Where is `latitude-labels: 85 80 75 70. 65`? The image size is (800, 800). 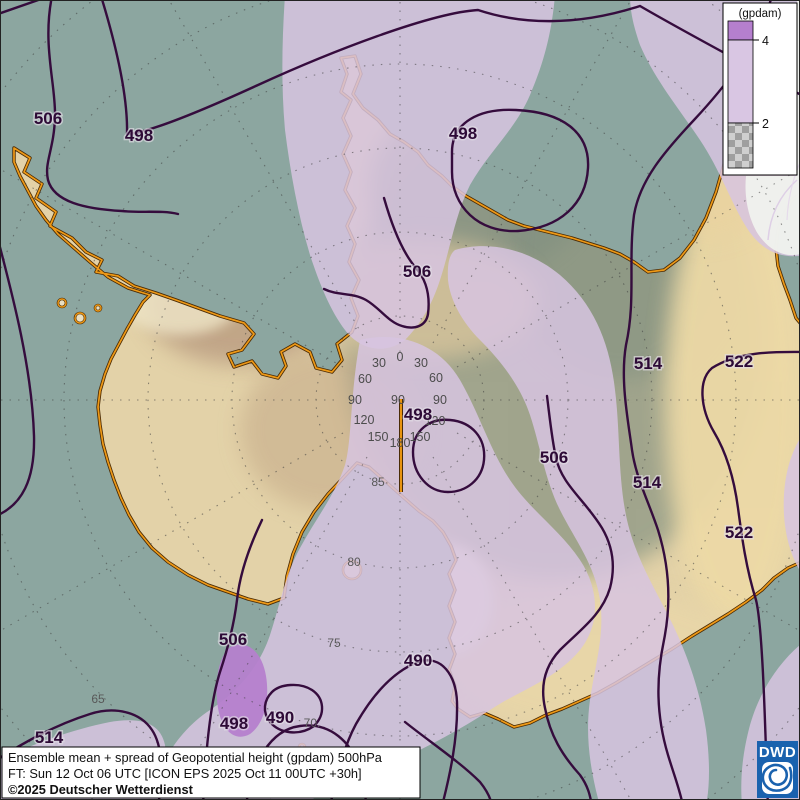
latitude-labels: 85 80 75 70. 65 is located at coordinates (238, 602).